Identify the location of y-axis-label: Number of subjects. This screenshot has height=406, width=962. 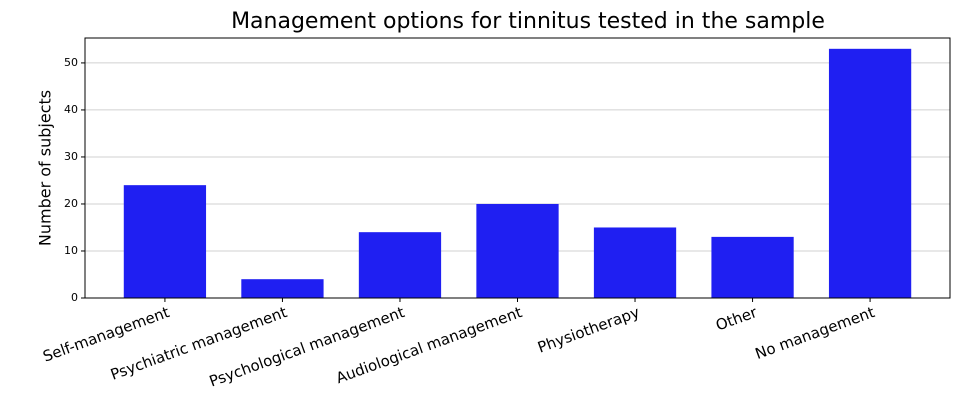
(45, 168).